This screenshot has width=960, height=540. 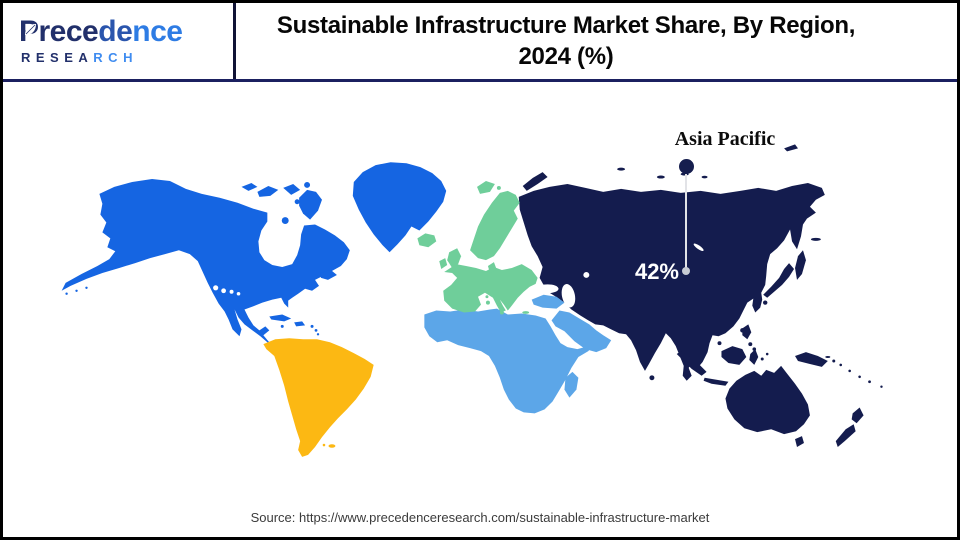 I want to click on australia, so click(x=767, y=400).